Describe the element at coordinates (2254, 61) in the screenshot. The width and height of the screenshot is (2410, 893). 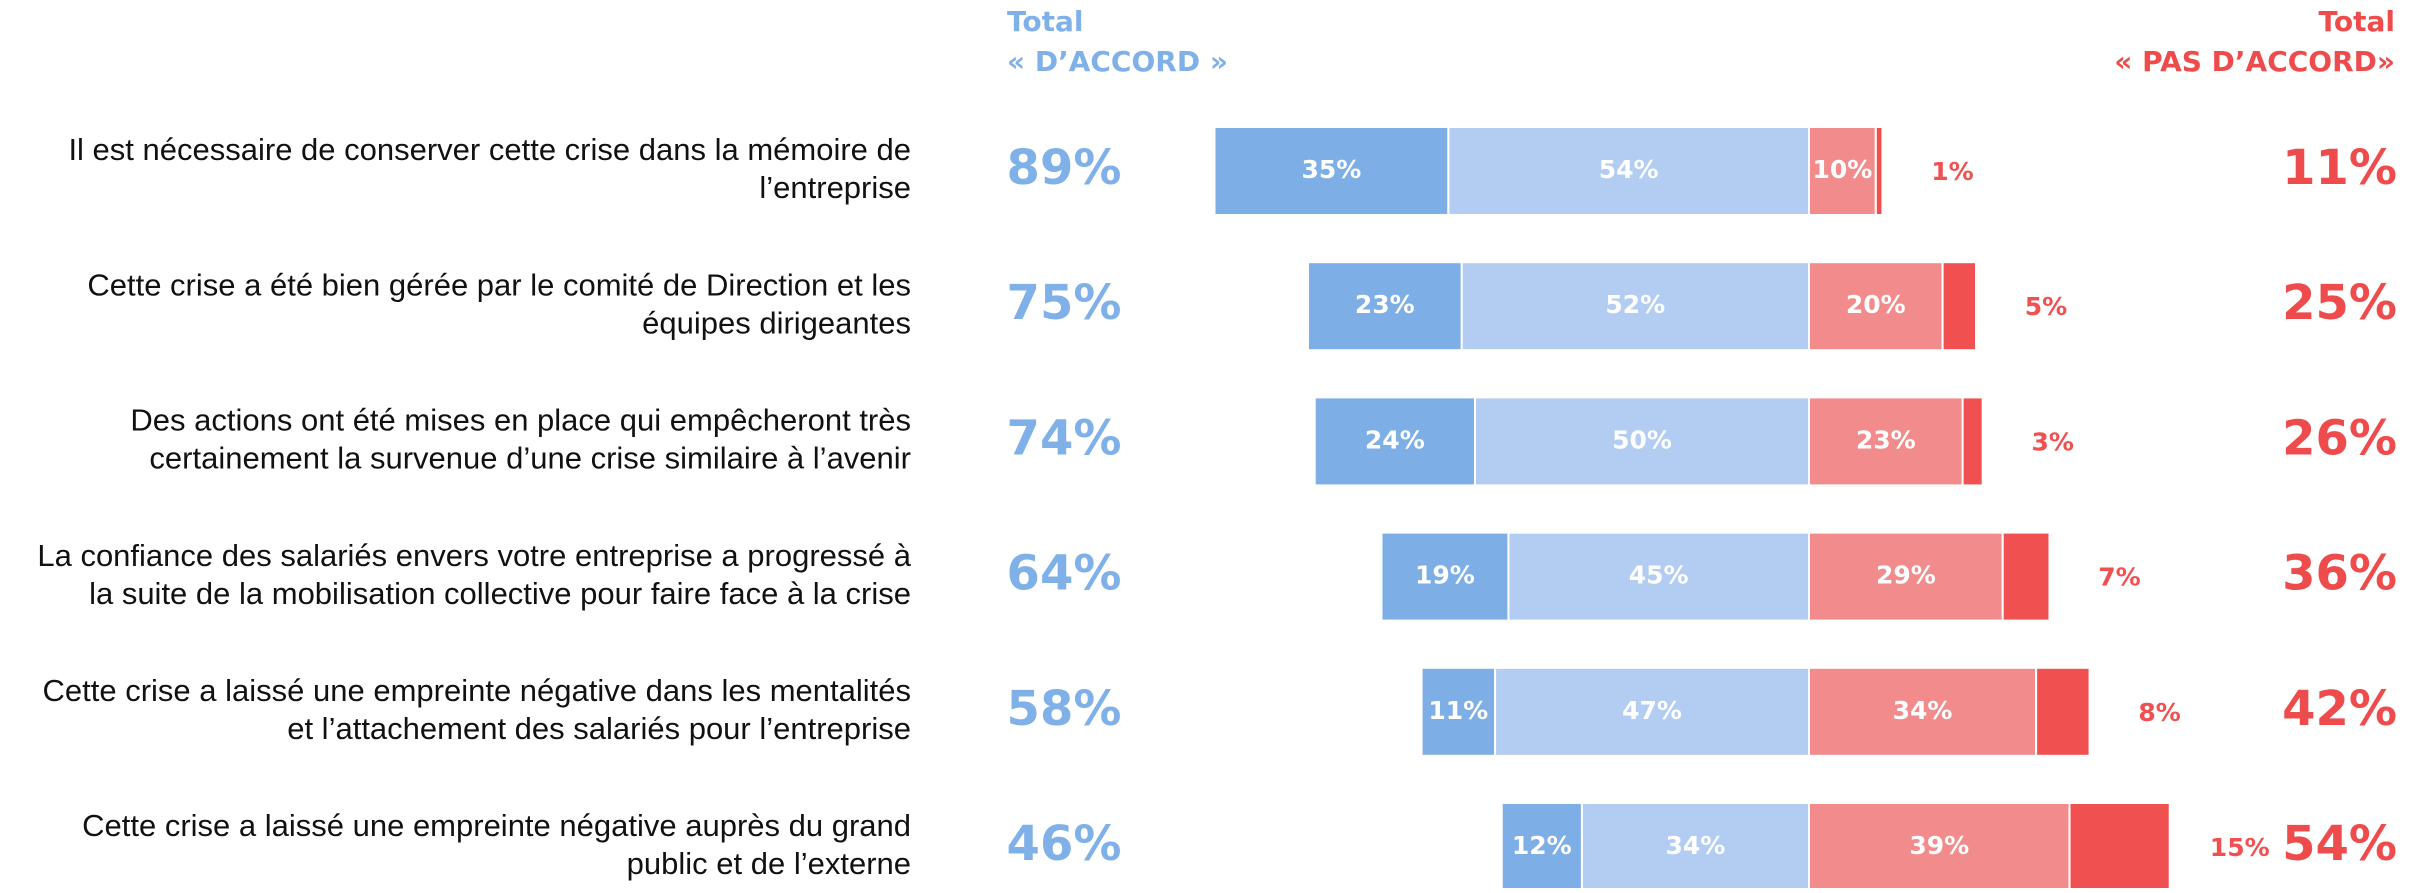
I see `disagree-header: « PAS D’ACCORD»` at that location.